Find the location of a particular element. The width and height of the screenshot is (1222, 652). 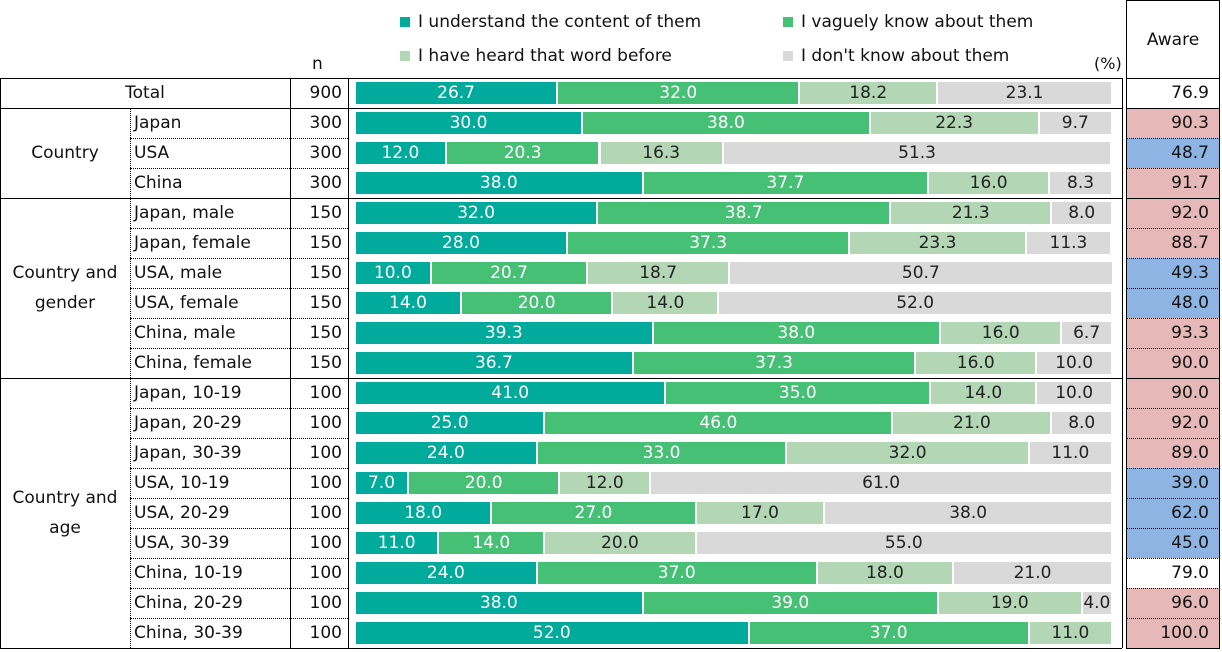

row-label: China, male is located at coordinates (185, 333).